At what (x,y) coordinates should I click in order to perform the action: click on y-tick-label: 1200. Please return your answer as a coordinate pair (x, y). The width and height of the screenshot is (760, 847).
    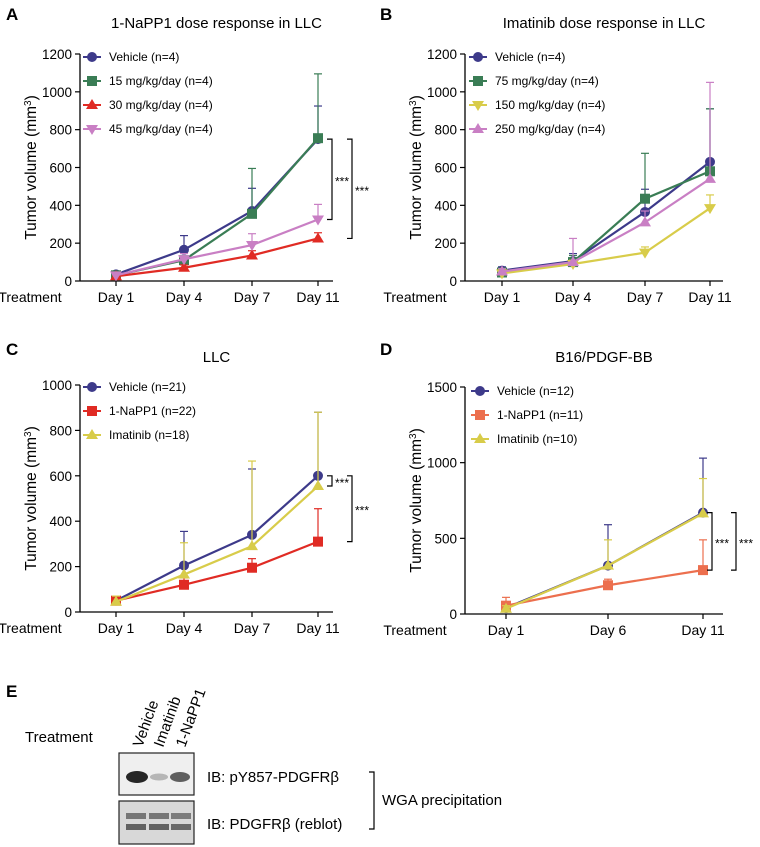
    Looking at the image, I should click on (442, 54).